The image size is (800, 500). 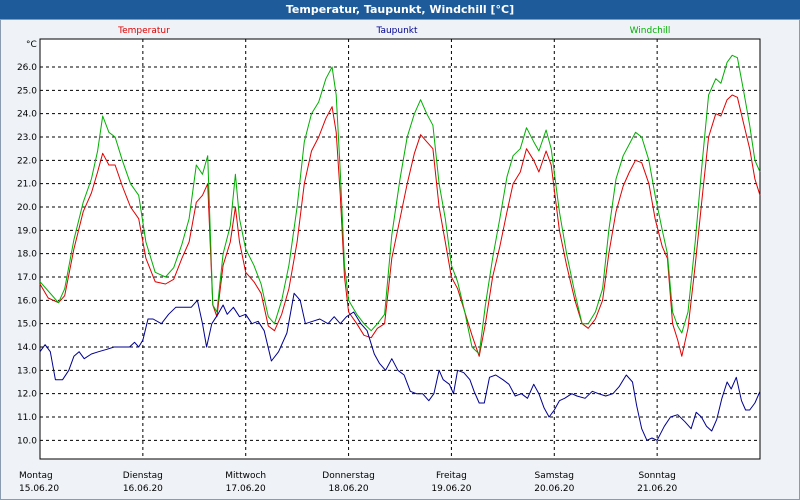 What do you see at coordinates (657, 489) in the screenshot?
I see `x-tick-date-label: 21.06.20` at bounding box center [657, 489].